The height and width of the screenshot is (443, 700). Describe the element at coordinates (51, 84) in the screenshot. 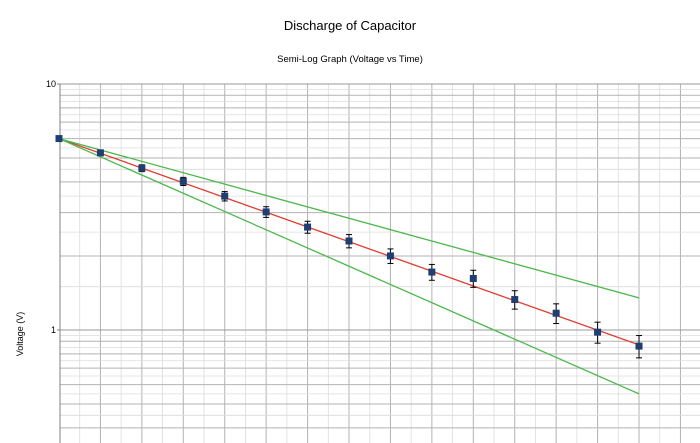

I see `y-tick-label: 10` at that location.